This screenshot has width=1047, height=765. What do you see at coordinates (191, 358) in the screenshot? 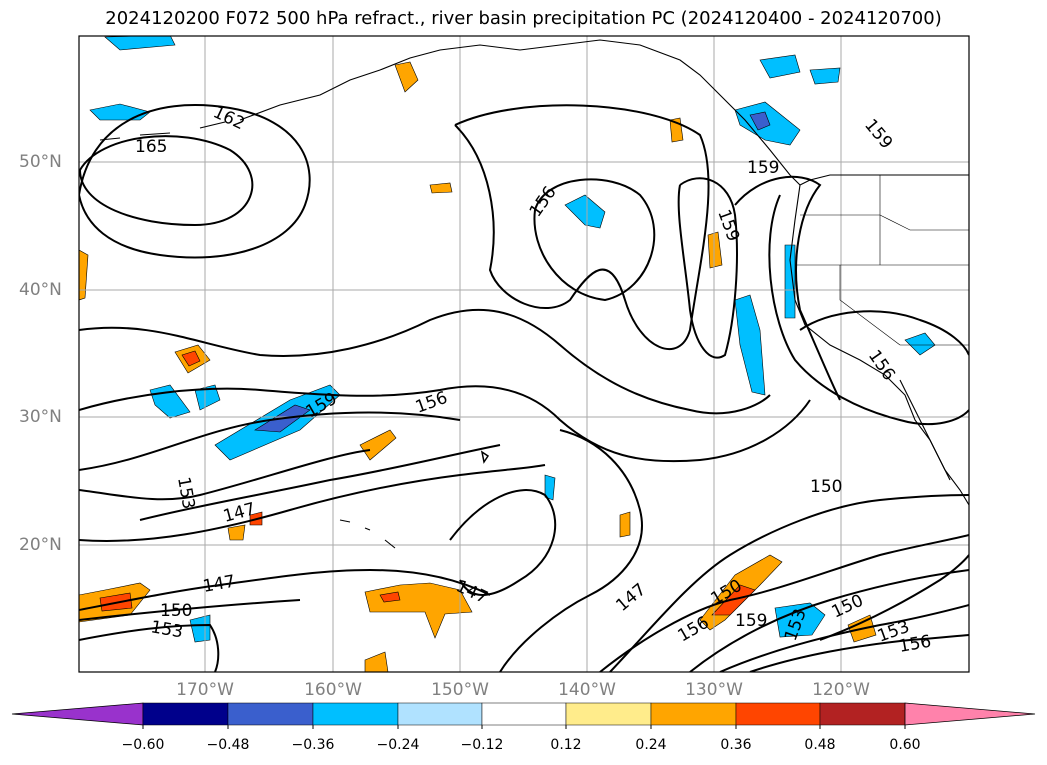
I see `pos-area-subtrop-1-core` at bounding box center [191, 358].